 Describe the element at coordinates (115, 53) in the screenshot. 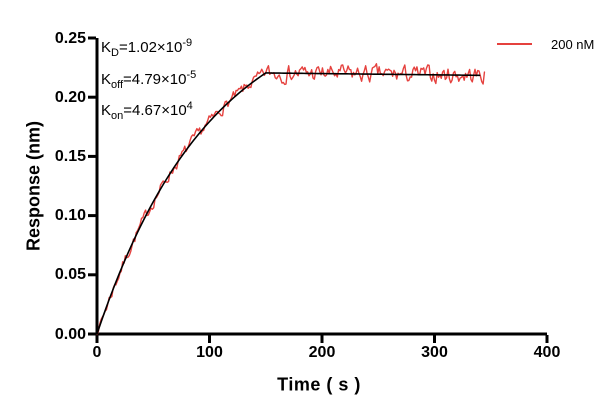

I see `annotation-sub: D` at that location.